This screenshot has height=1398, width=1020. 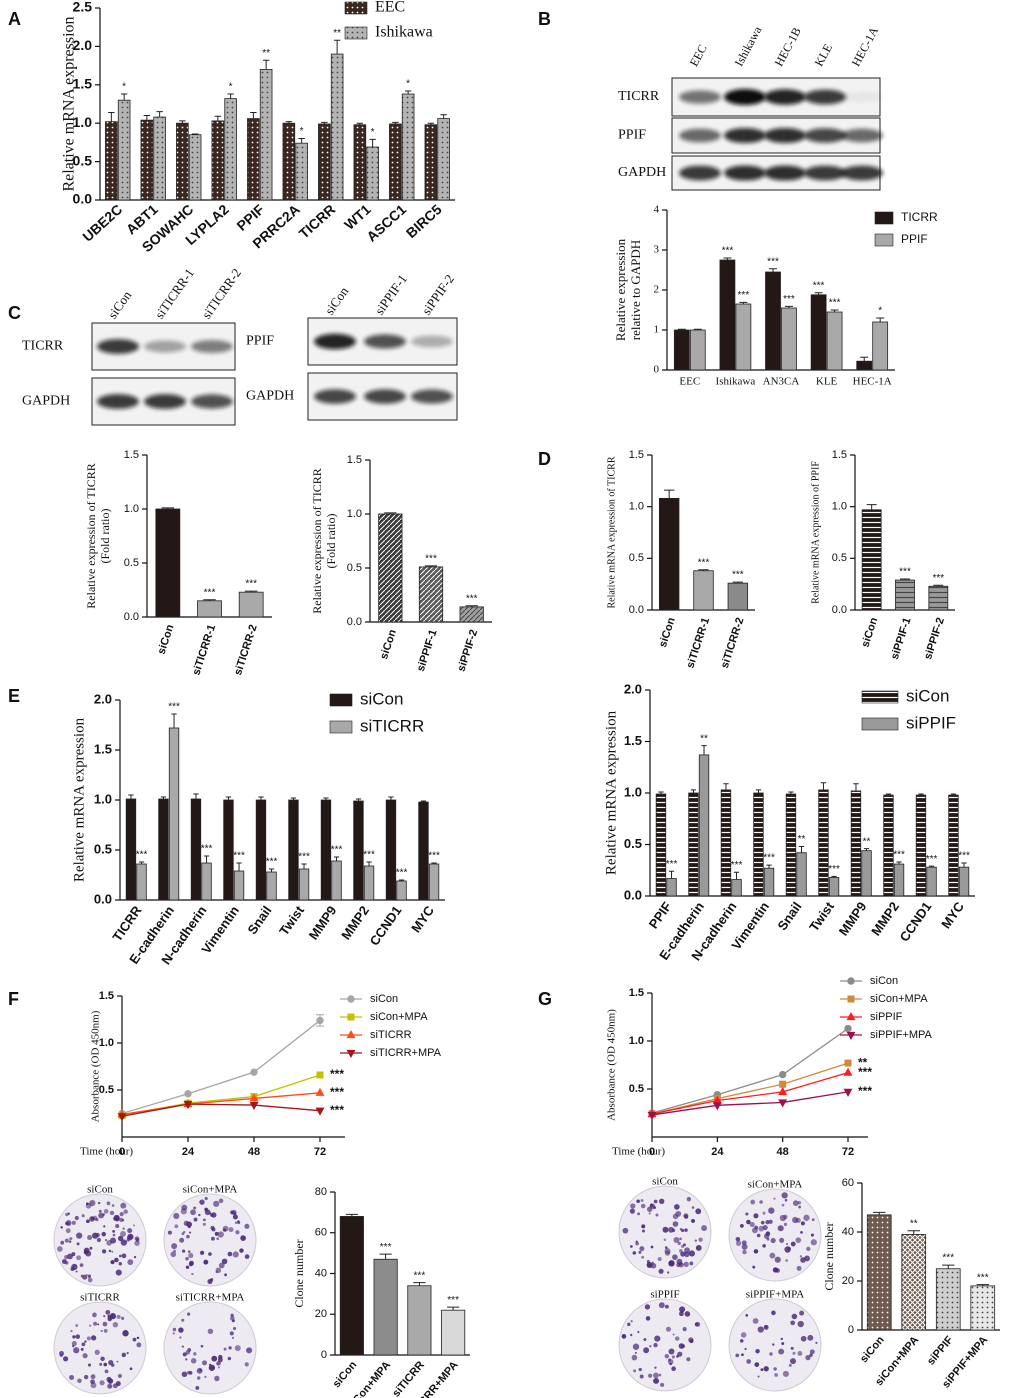 I want to click on series-line, so click(x=750, y=1088).